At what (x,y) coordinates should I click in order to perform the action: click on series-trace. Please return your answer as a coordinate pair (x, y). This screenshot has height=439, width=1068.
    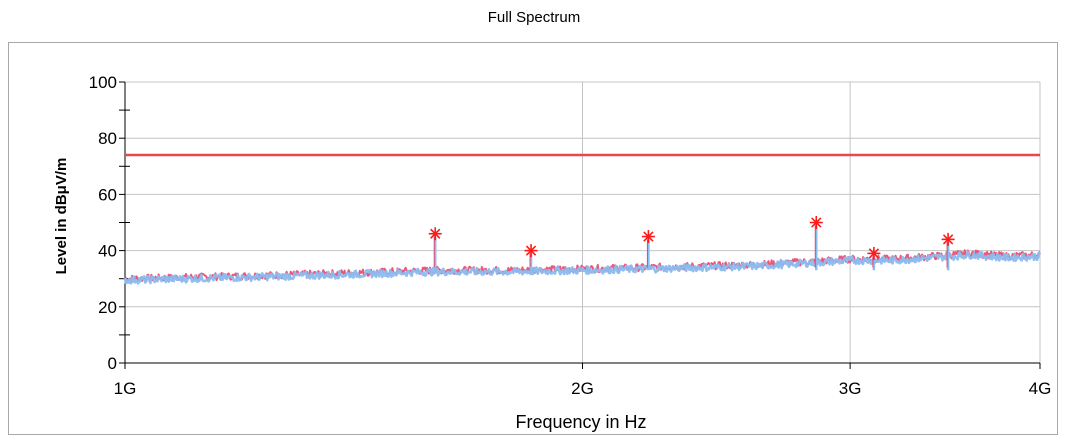
    Looking at the image, I should click on (582, 267).